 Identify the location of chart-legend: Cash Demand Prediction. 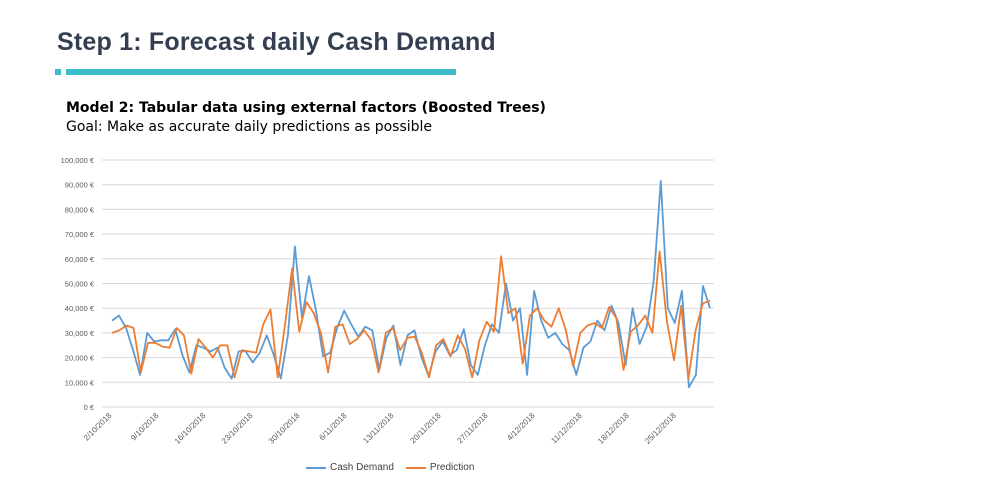
(396, 467).